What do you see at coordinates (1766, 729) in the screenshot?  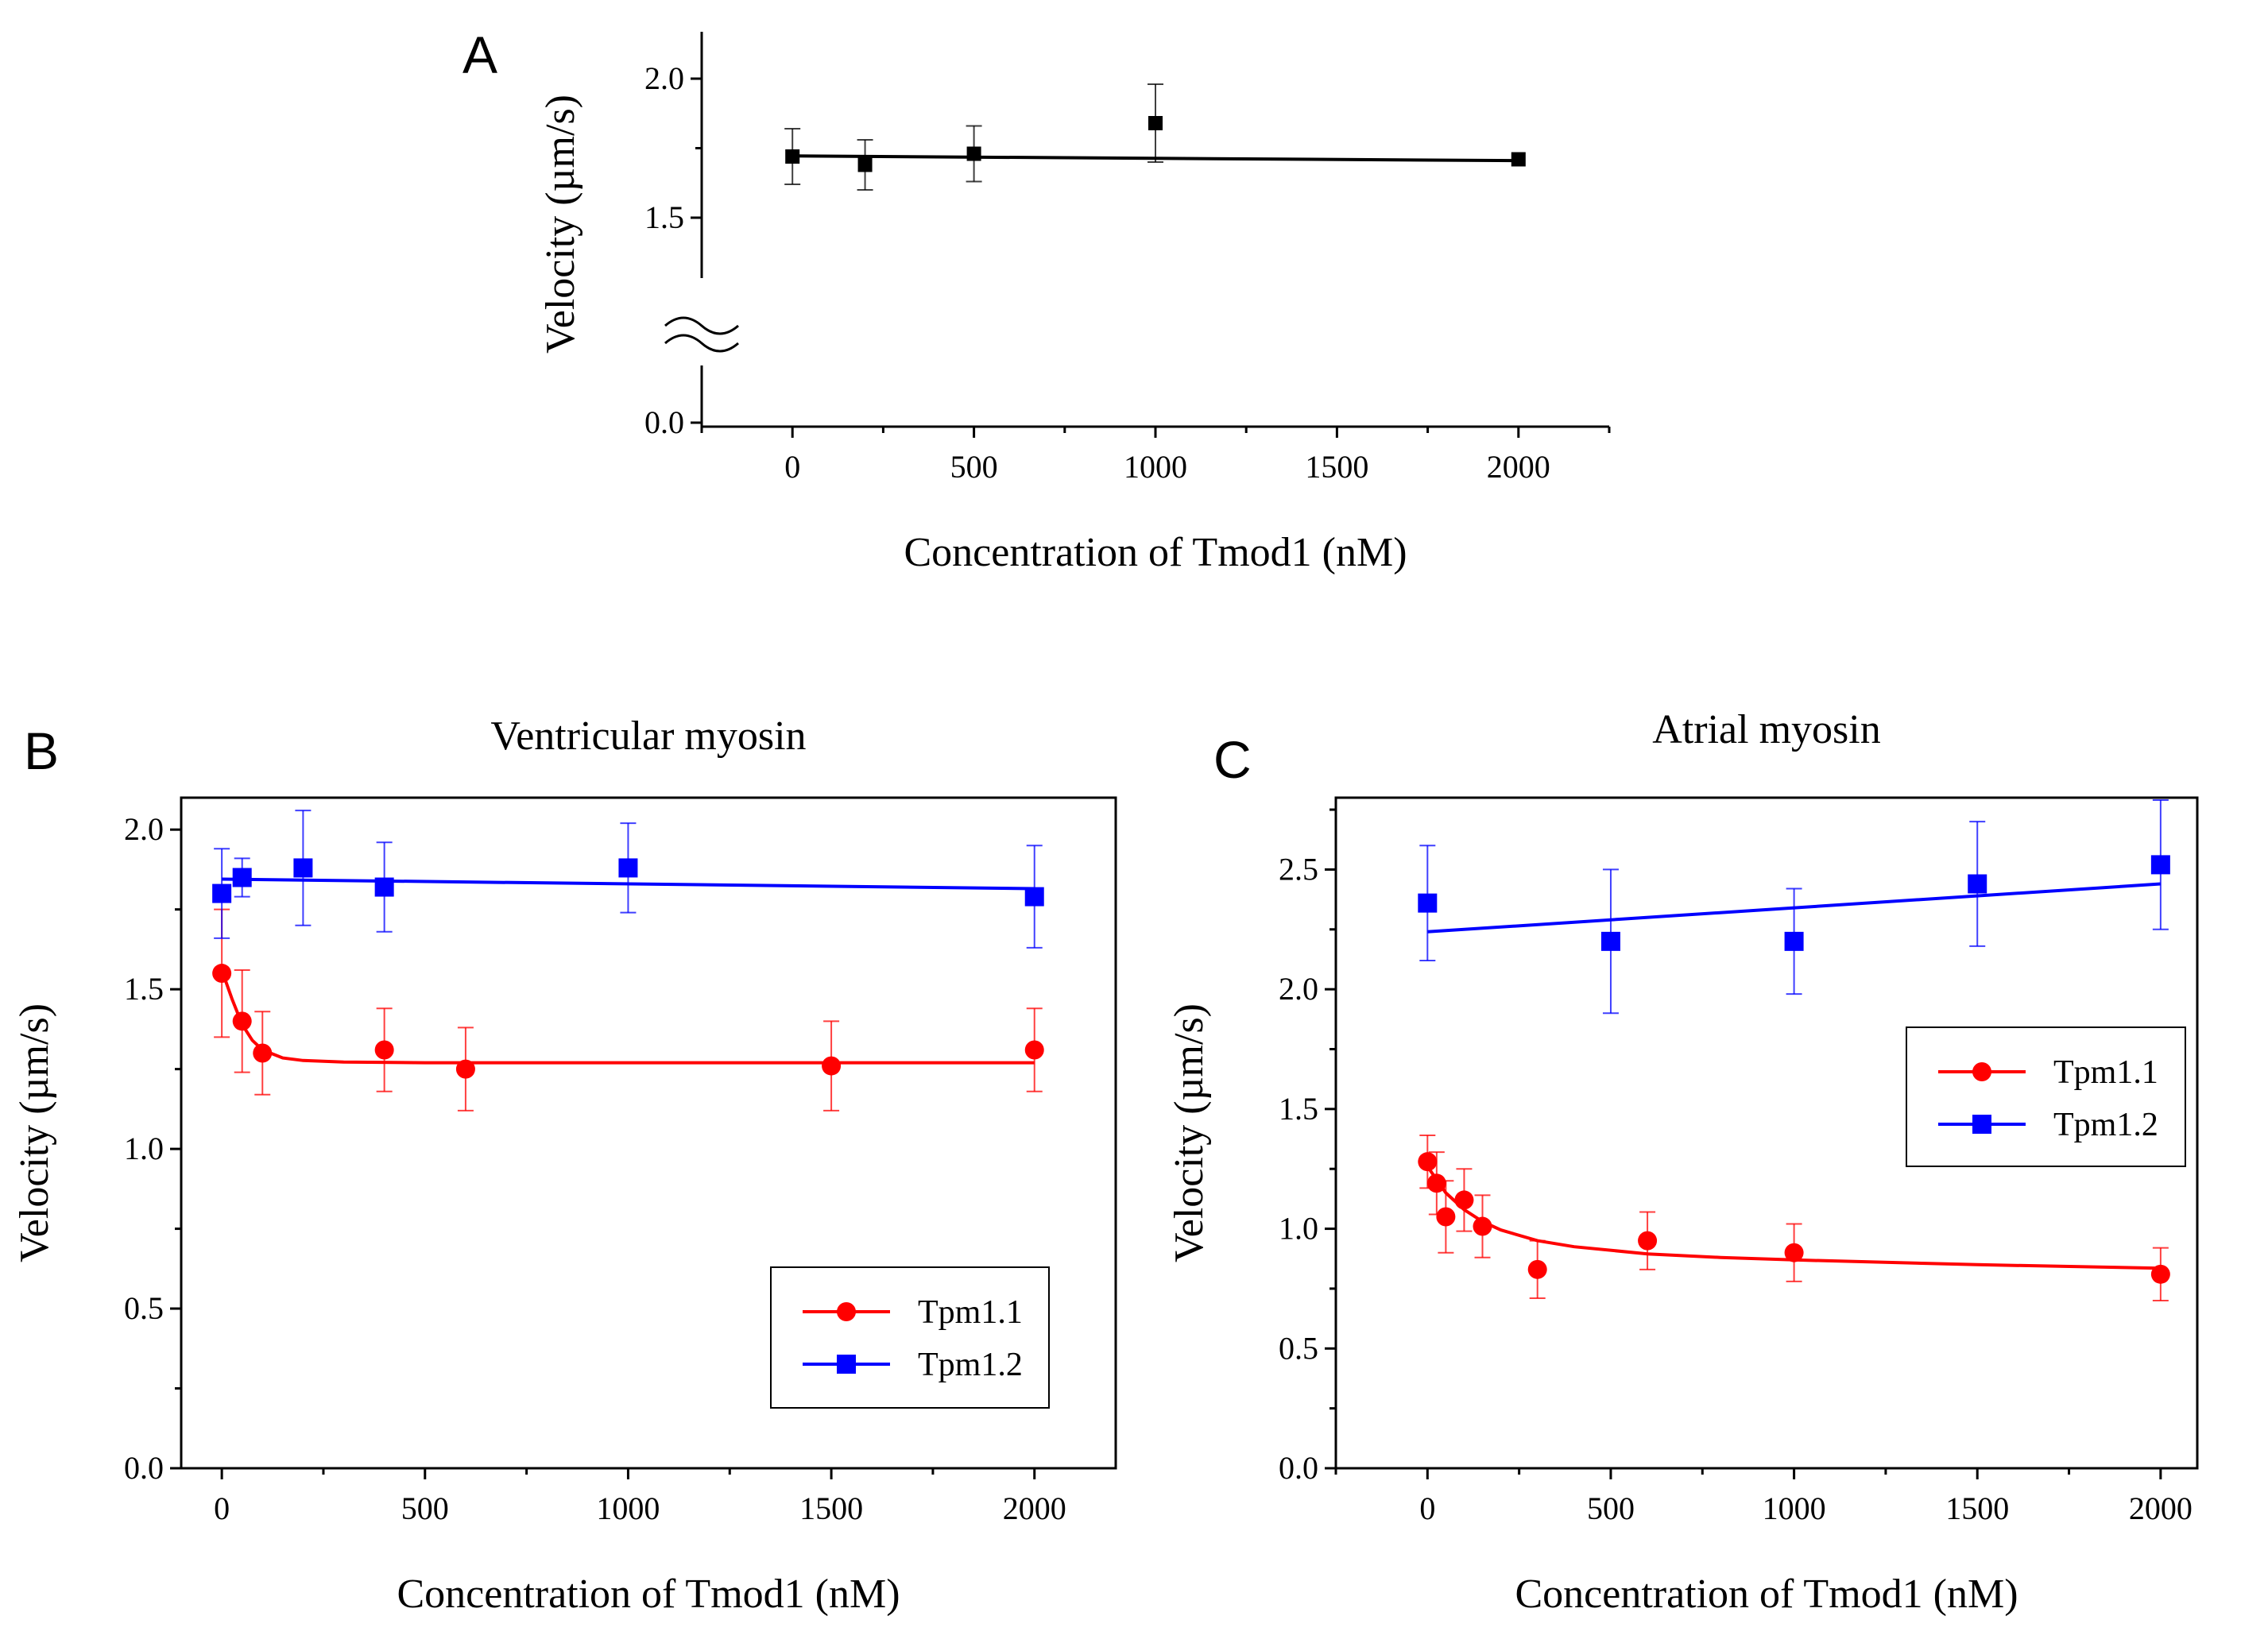 I see `chart-title: Atrial myosin` at bounding box center [1766, 729].